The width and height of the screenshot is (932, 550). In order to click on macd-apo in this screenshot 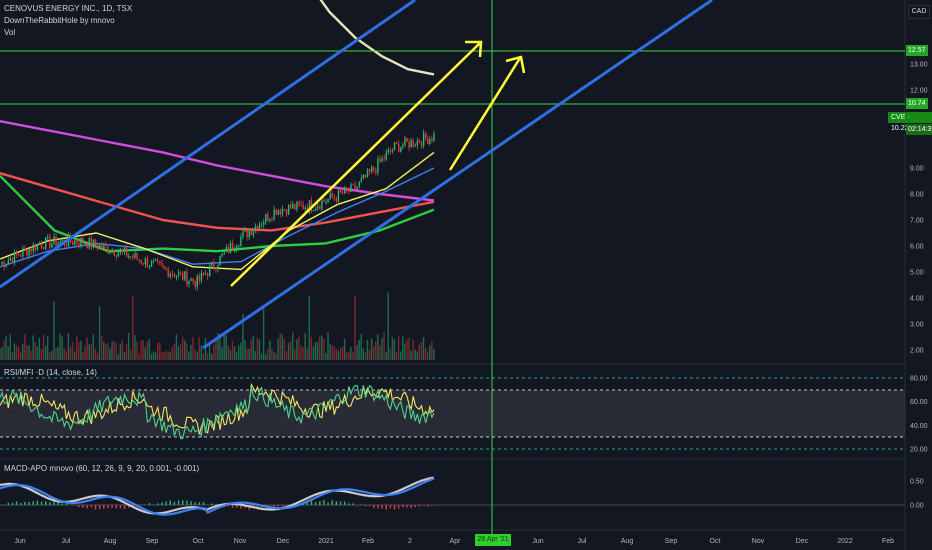, I will do `click(217, 496)`.